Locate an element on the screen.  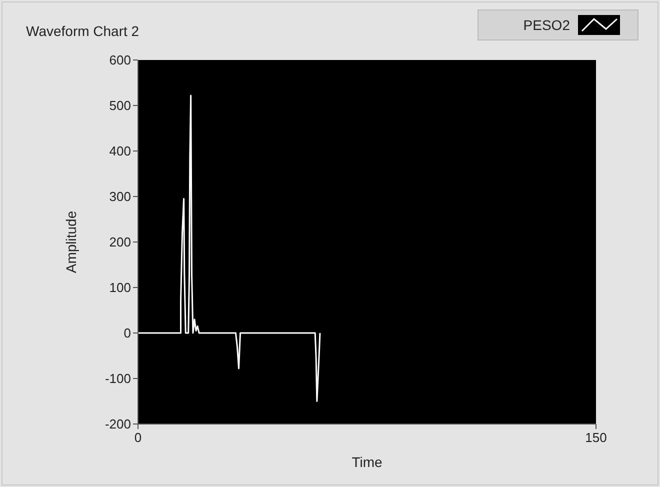
y-tick-label: 600 is located at coordinates (120, 60).